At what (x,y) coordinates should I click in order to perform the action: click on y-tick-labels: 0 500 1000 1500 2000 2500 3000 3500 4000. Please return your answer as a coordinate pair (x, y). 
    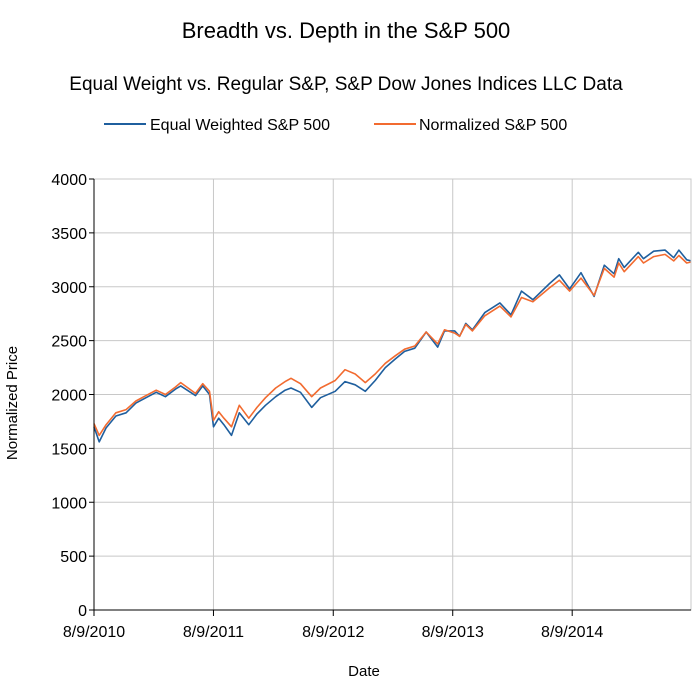
    Looking at the image, I should click on (72, 396).